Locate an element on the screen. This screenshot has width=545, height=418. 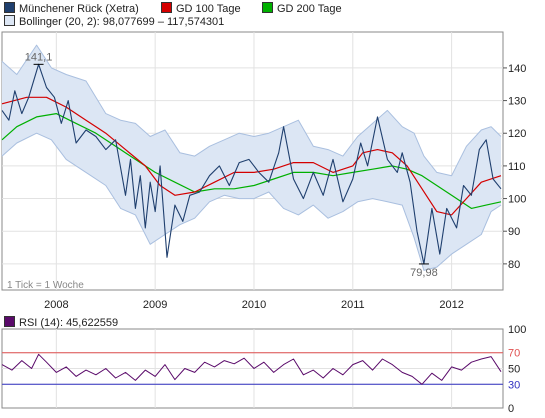
rsi-line is located at coordinates (251, 369).